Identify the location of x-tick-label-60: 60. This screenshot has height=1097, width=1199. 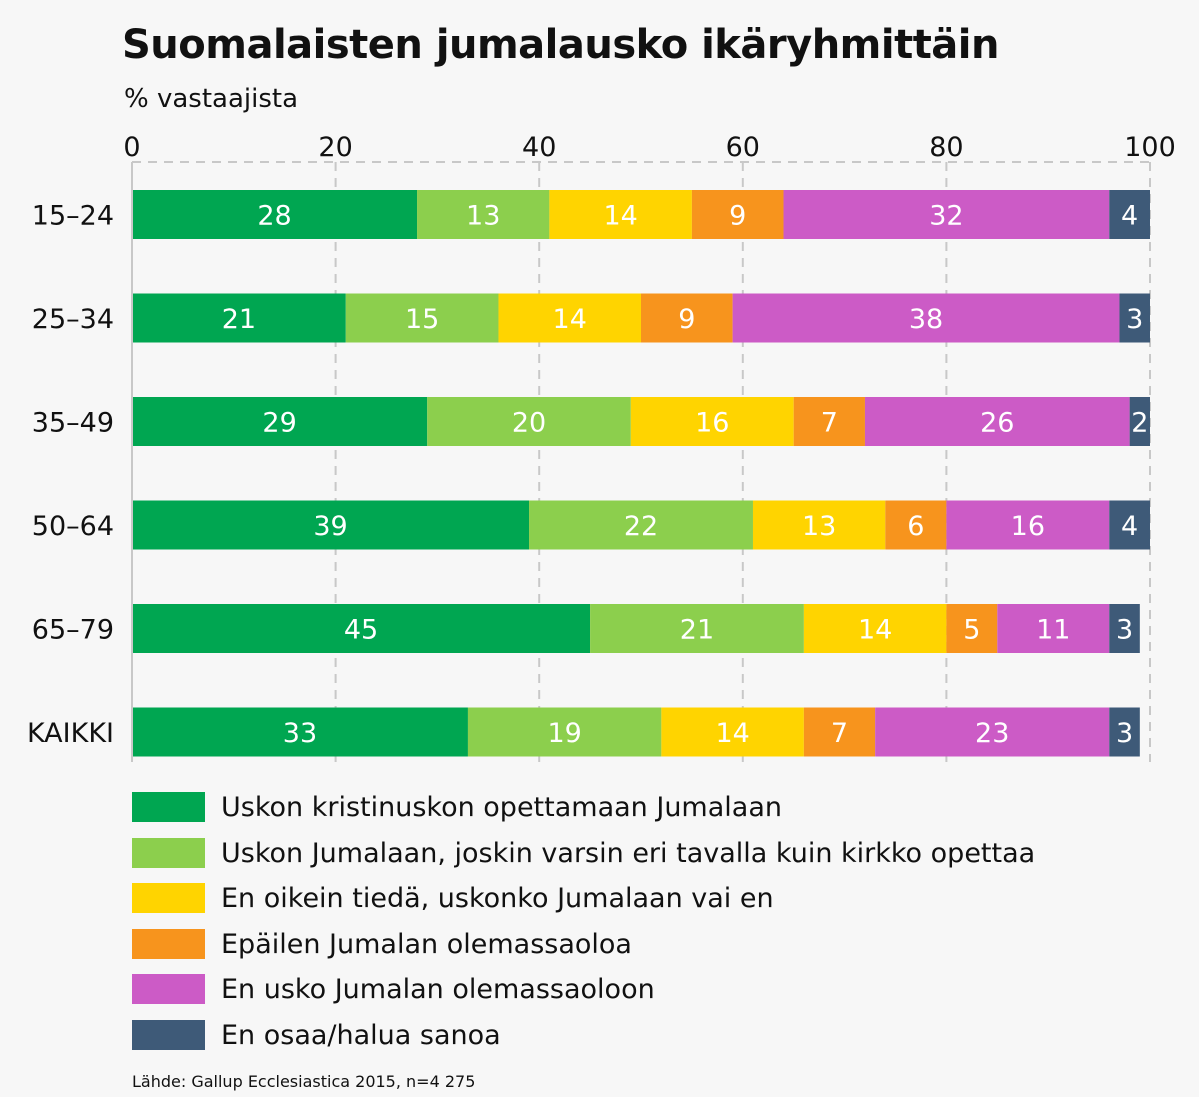
(743, 147).